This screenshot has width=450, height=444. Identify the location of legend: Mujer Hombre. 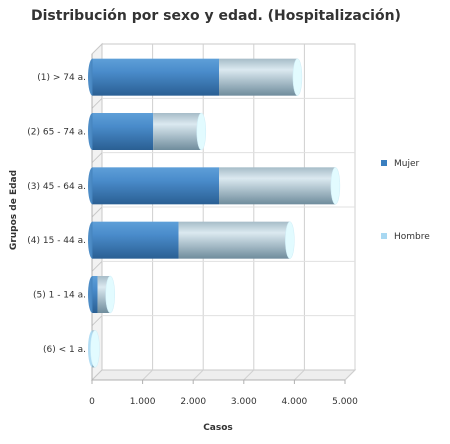
(405, 200).